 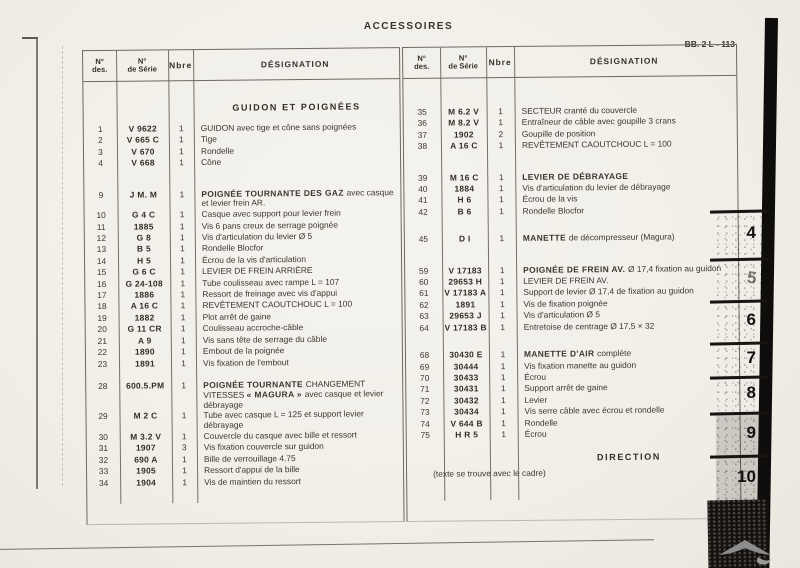 What do you see at coordinates (62, 266) in the screenshot?
I see `page-fold-dashed-line` at bounding box center [62, 266].